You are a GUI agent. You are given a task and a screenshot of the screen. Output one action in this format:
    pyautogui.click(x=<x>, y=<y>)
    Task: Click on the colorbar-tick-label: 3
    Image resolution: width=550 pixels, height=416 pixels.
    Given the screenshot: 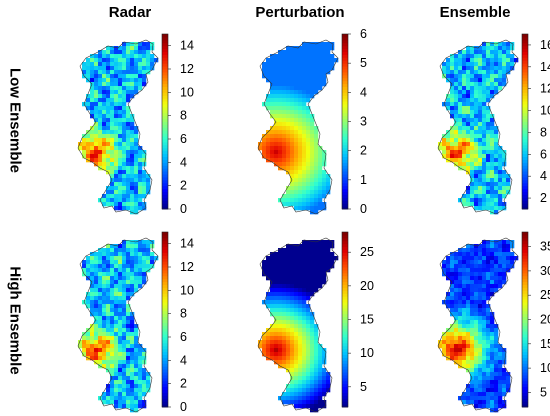 What is the action you would take?
    pyautogui.click(x=363, y=122)
    